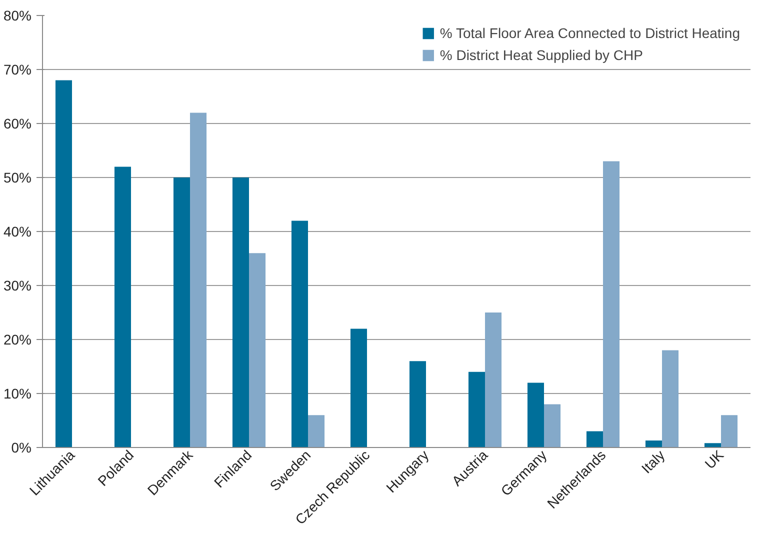 The height and width of the screenshot is (546, 782). I want to click on y-tick-label: 50%, so click(17, 178).